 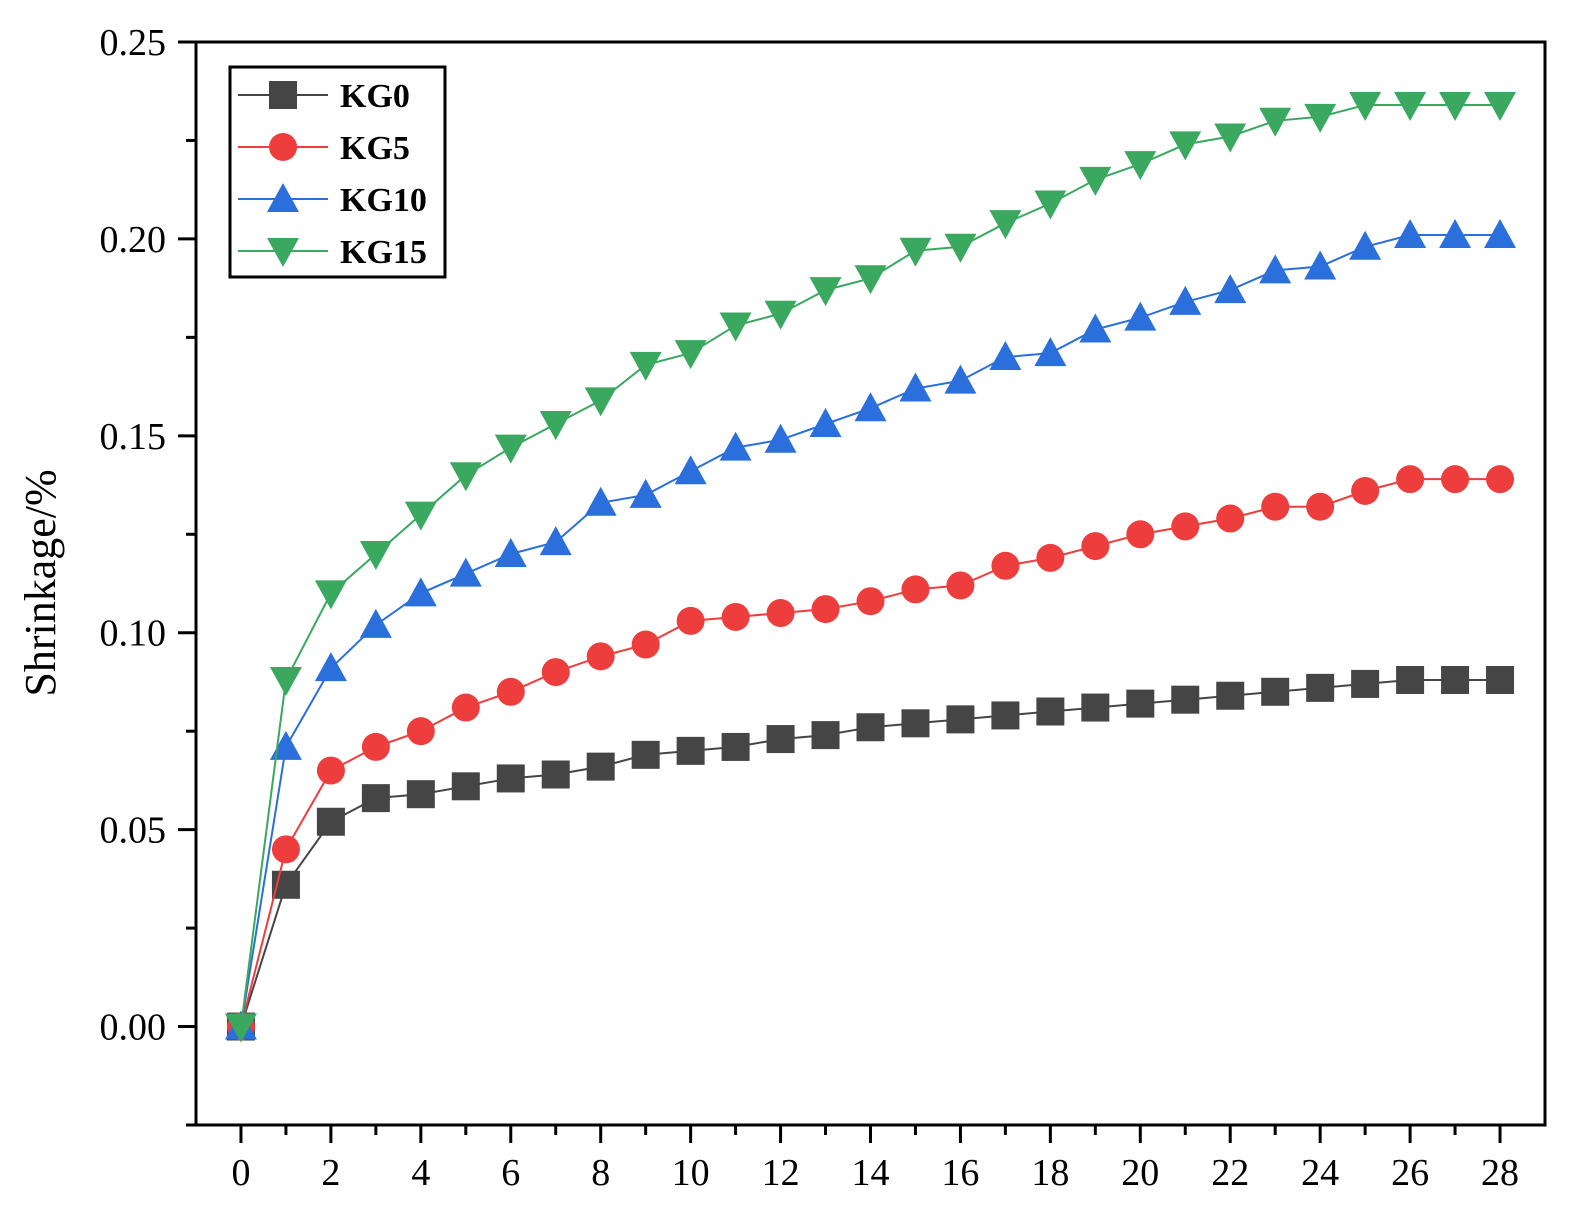 What do you see at coordinates (324, 148) in the screenshot?
I see `legend-entry-kg5: KG5` at bounding box center [324, 148].